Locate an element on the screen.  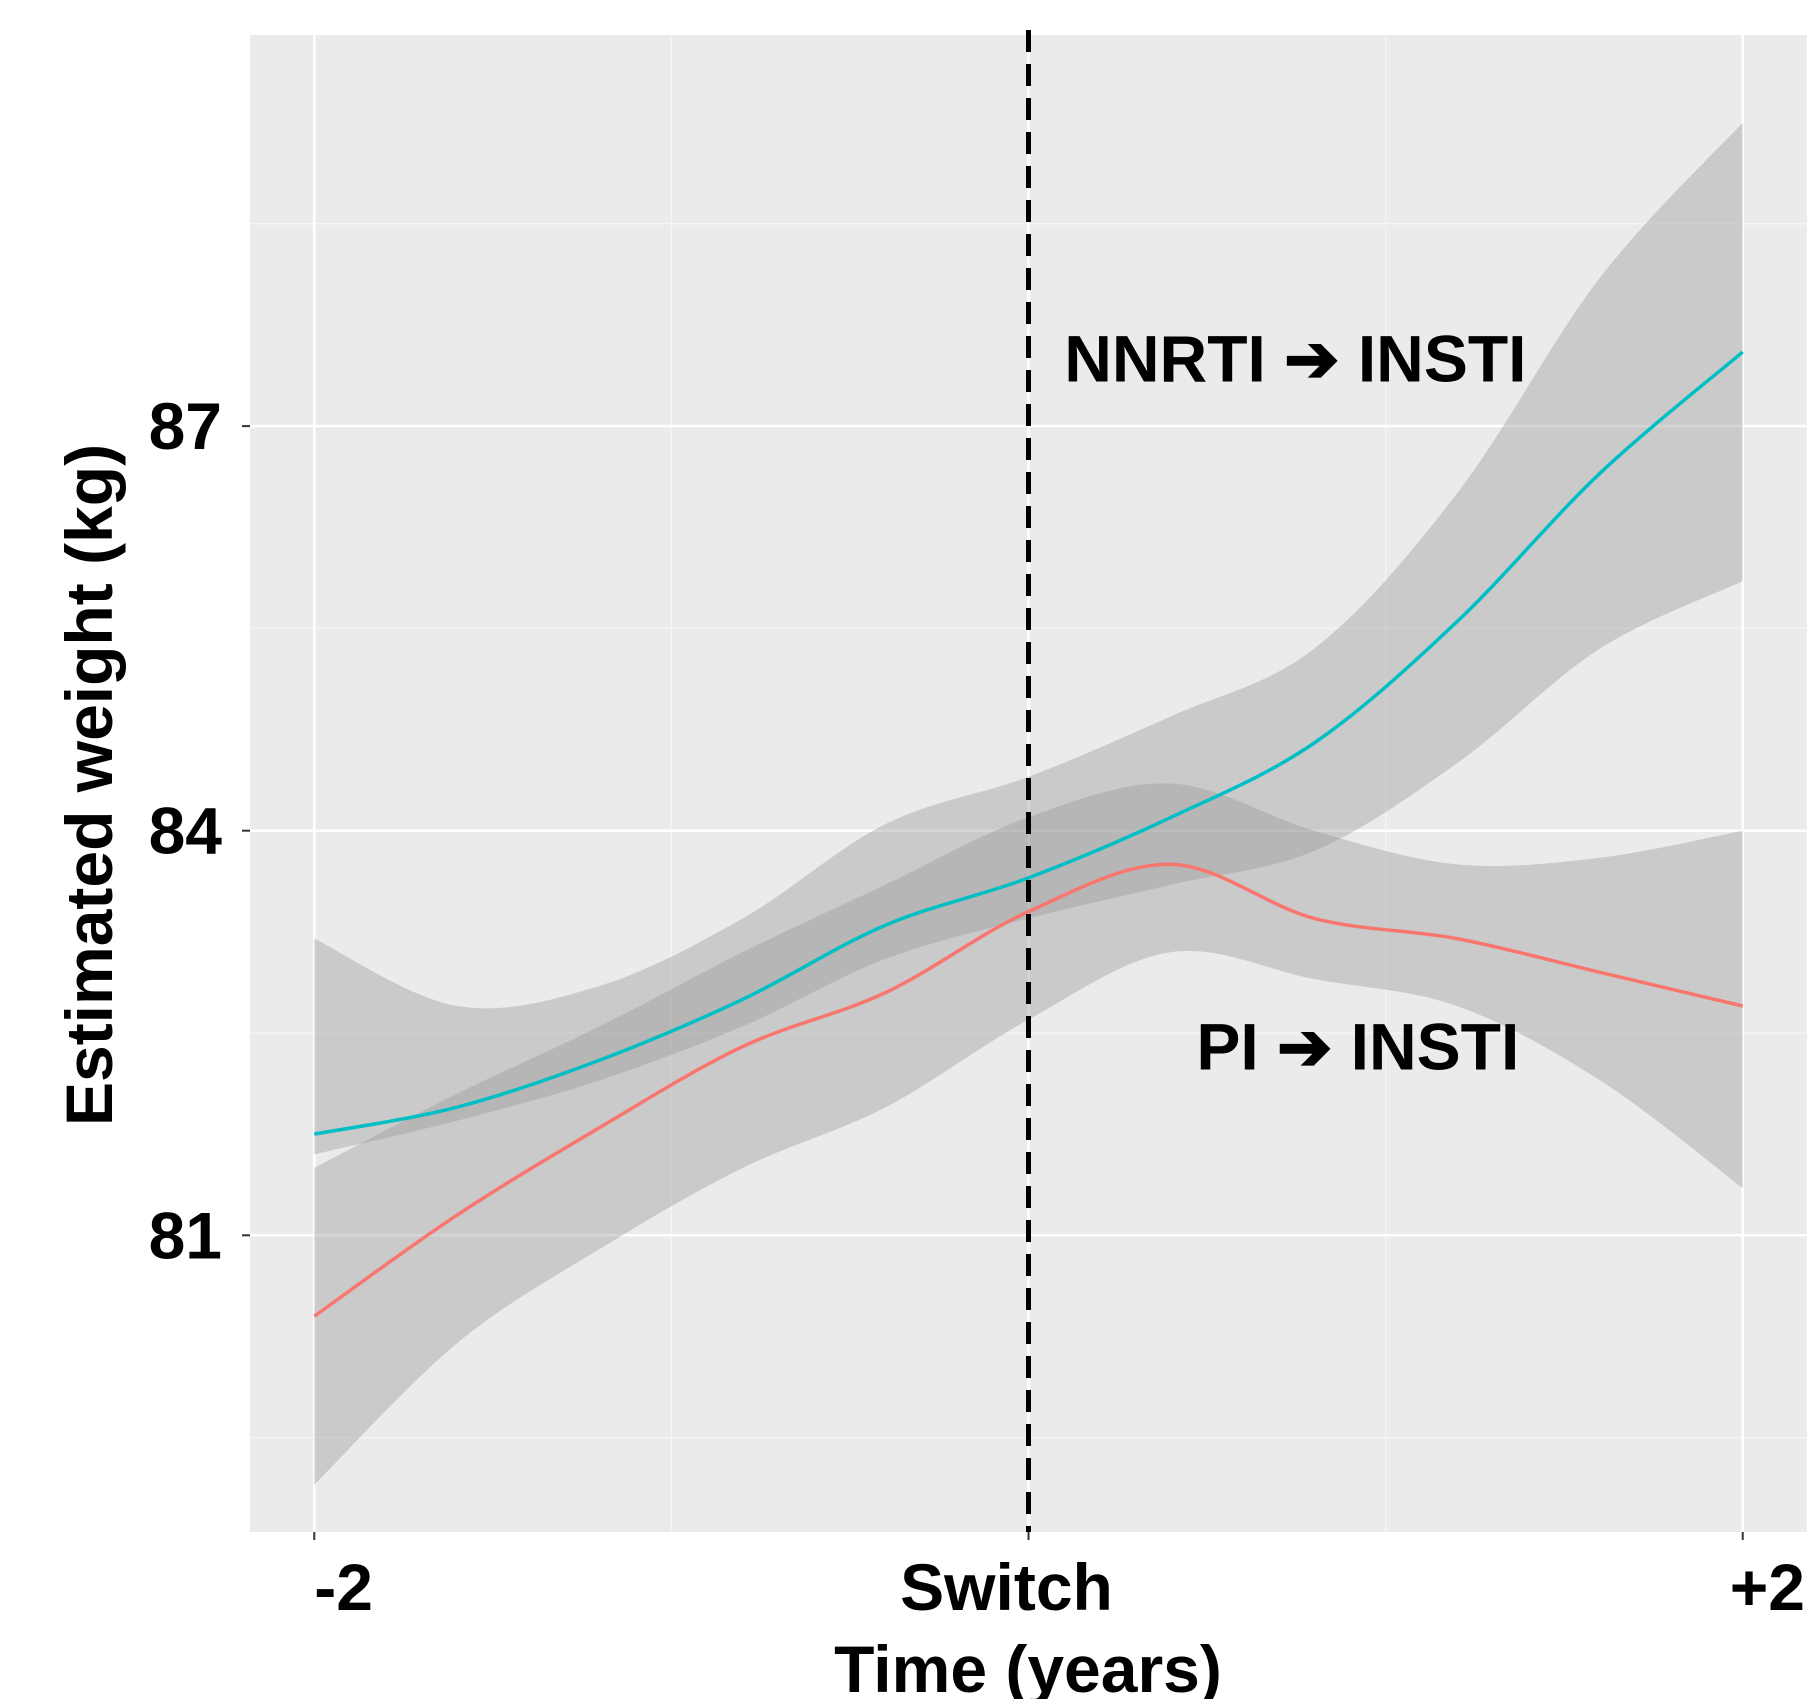
annotations: NNRTI ➔ INSTI PI ➔ INSTI is located at coordinates (1295, 703).